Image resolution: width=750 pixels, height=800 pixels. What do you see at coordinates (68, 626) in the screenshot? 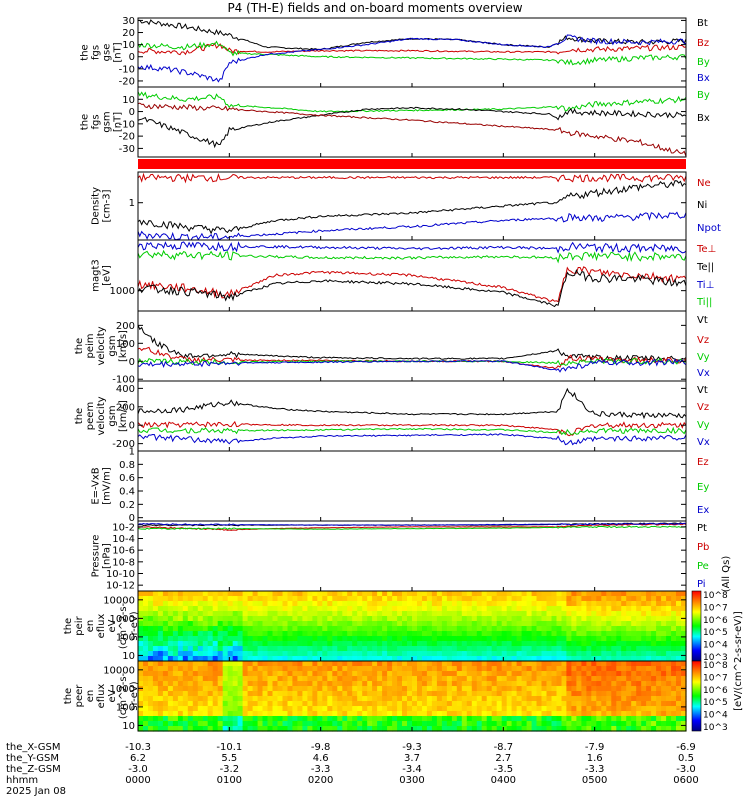
I see `y-axis-label: the` at bounding box center [68, 626].